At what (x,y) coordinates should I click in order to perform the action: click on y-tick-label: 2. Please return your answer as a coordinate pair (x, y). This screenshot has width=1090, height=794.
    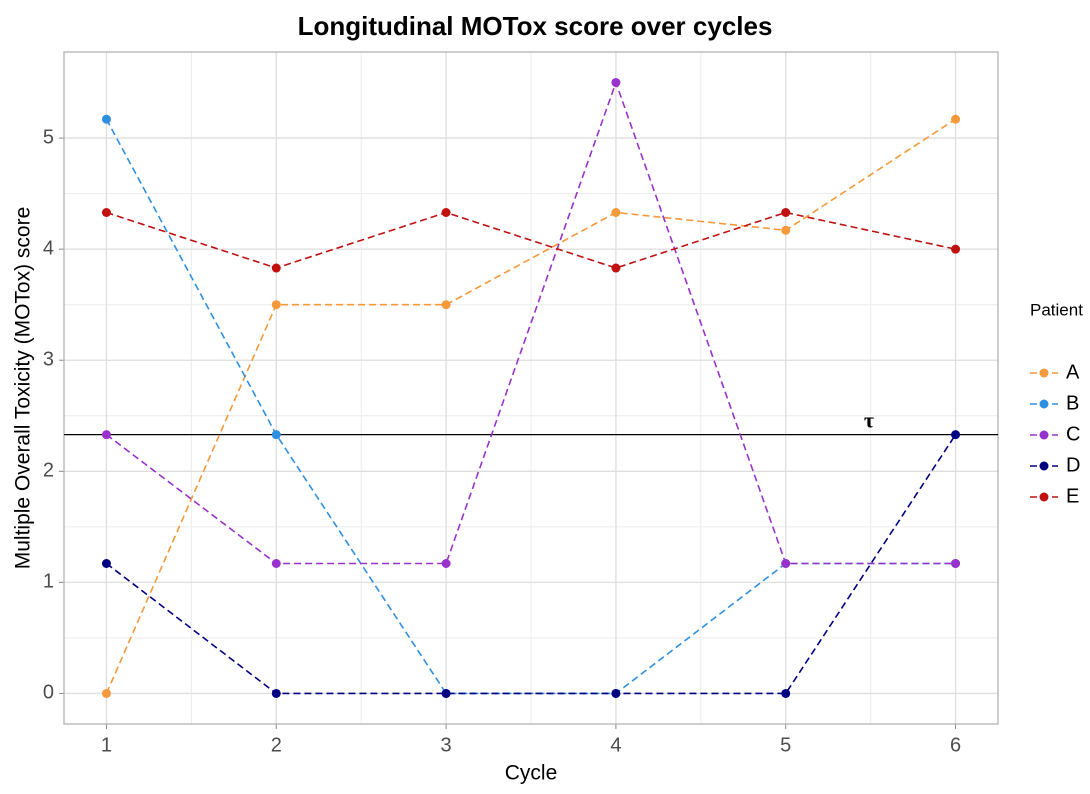
    Looking at the image, I should click on (48, 471).